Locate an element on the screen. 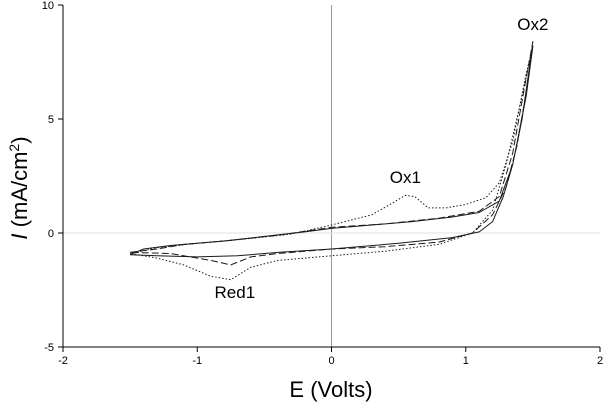 This screenshot has width=605, height=407. y-axis-title-symbol: I is located at coordinates (19, 236).